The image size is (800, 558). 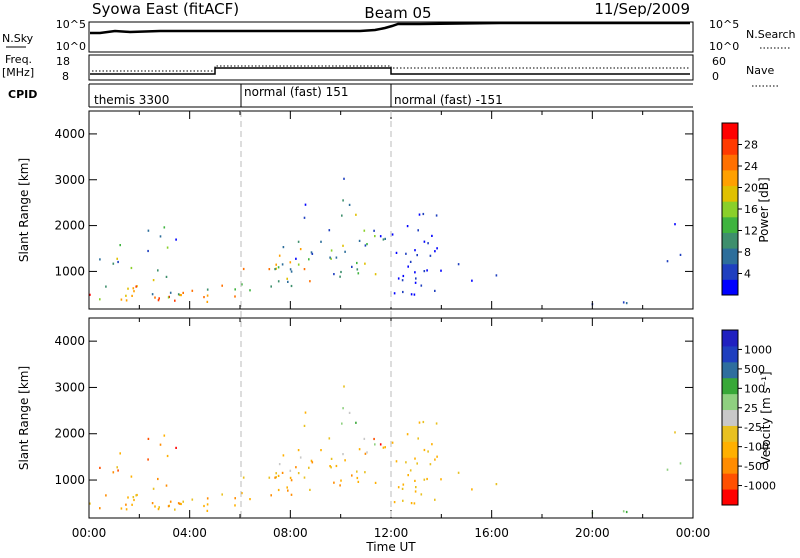 I want to click on x-tick-label: 16:00, so click(x=491, y=533).